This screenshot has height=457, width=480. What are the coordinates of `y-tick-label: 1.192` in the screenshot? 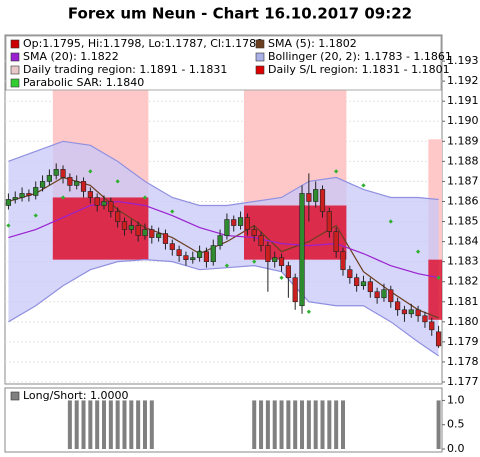 It's located at (463, 80).